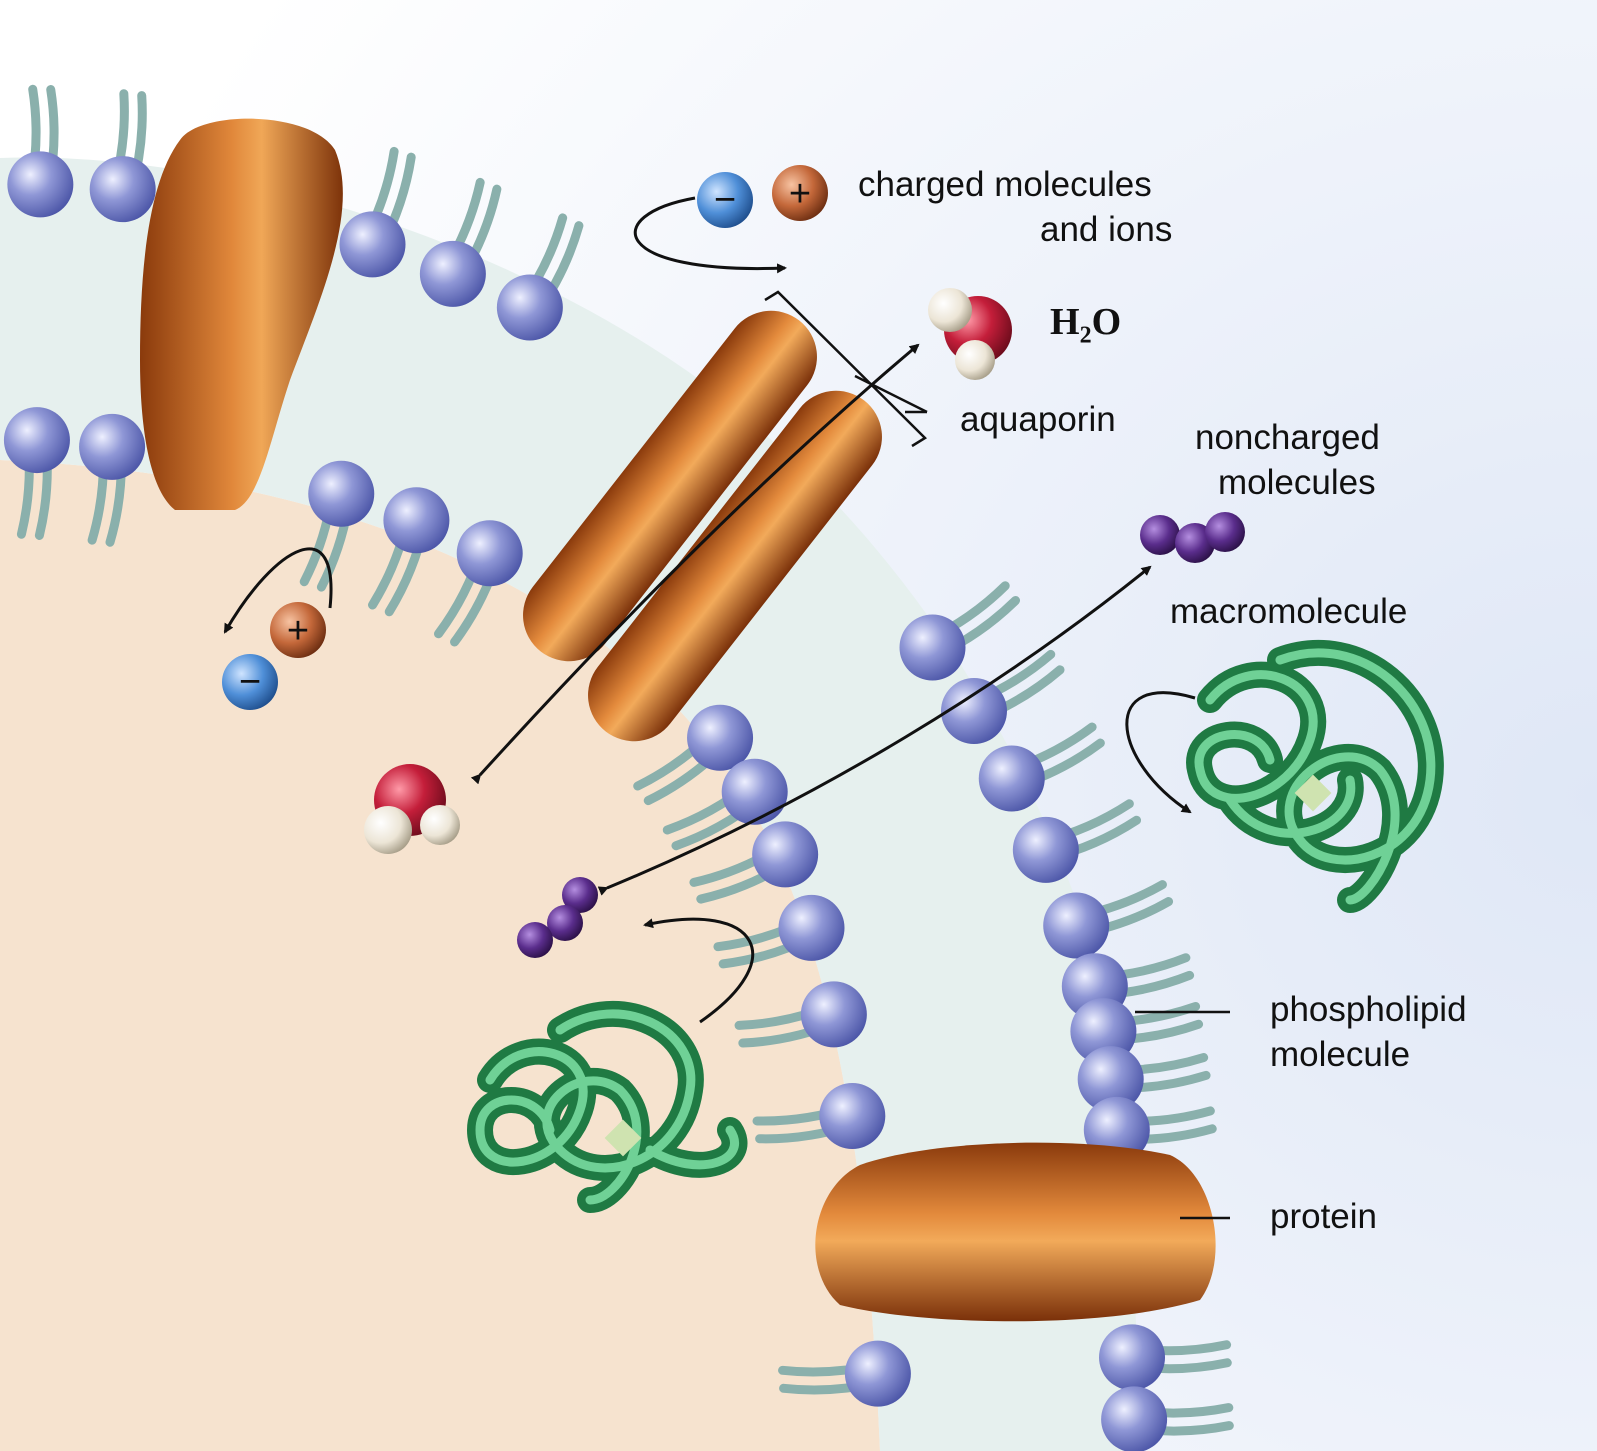  Describe the element at coordinates (241, 314) in the screenshot. I see `protein-channel-top` at that location.